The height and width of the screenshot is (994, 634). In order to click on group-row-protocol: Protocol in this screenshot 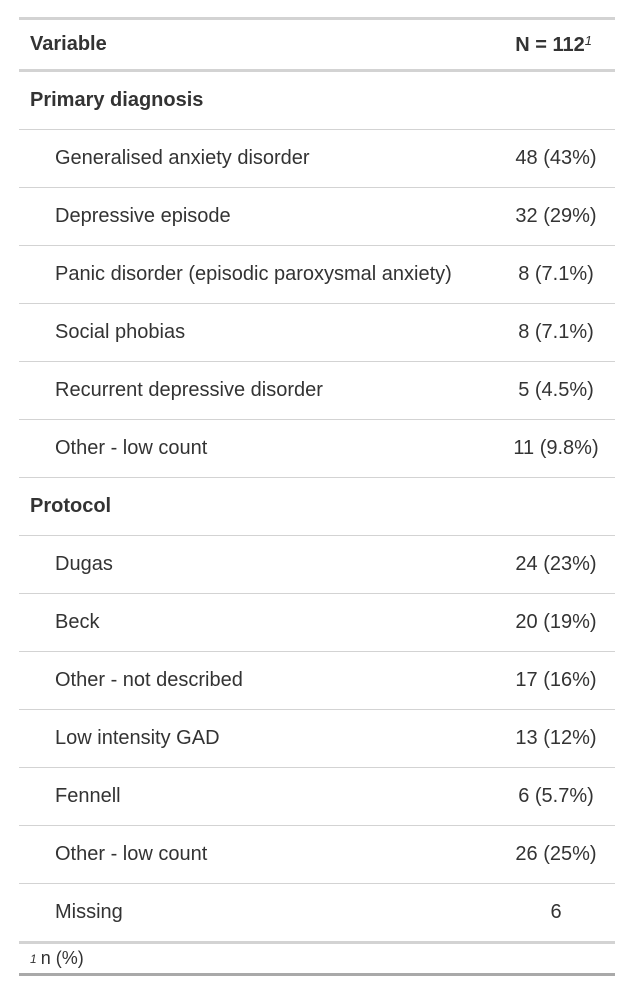, I will do `click(317, 507)`.